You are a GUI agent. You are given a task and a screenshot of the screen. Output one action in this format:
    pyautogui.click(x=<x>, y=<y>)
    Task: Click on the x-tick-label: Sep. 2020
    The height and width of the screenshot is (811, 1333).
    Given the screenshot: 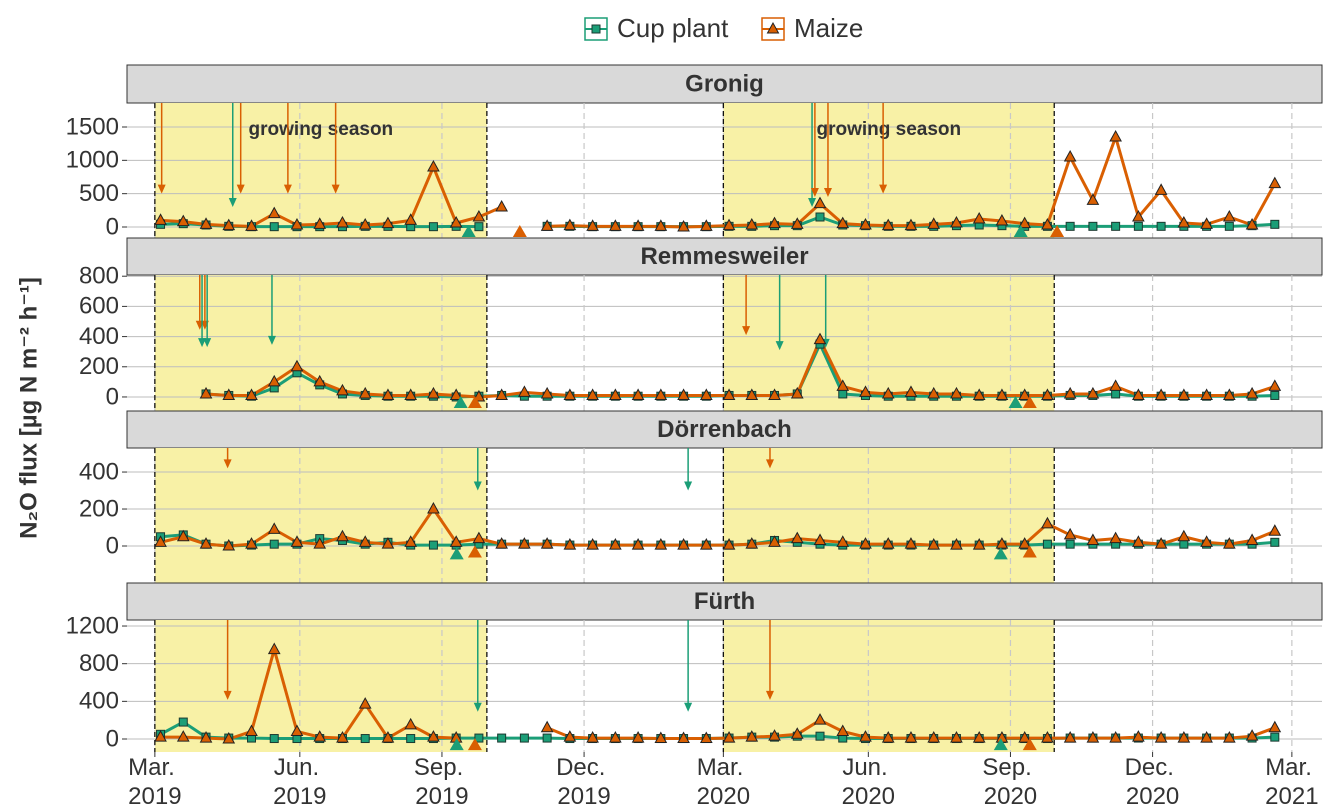 What is the action you would take?
    pyautogui.click(x=1010, y=782)
    